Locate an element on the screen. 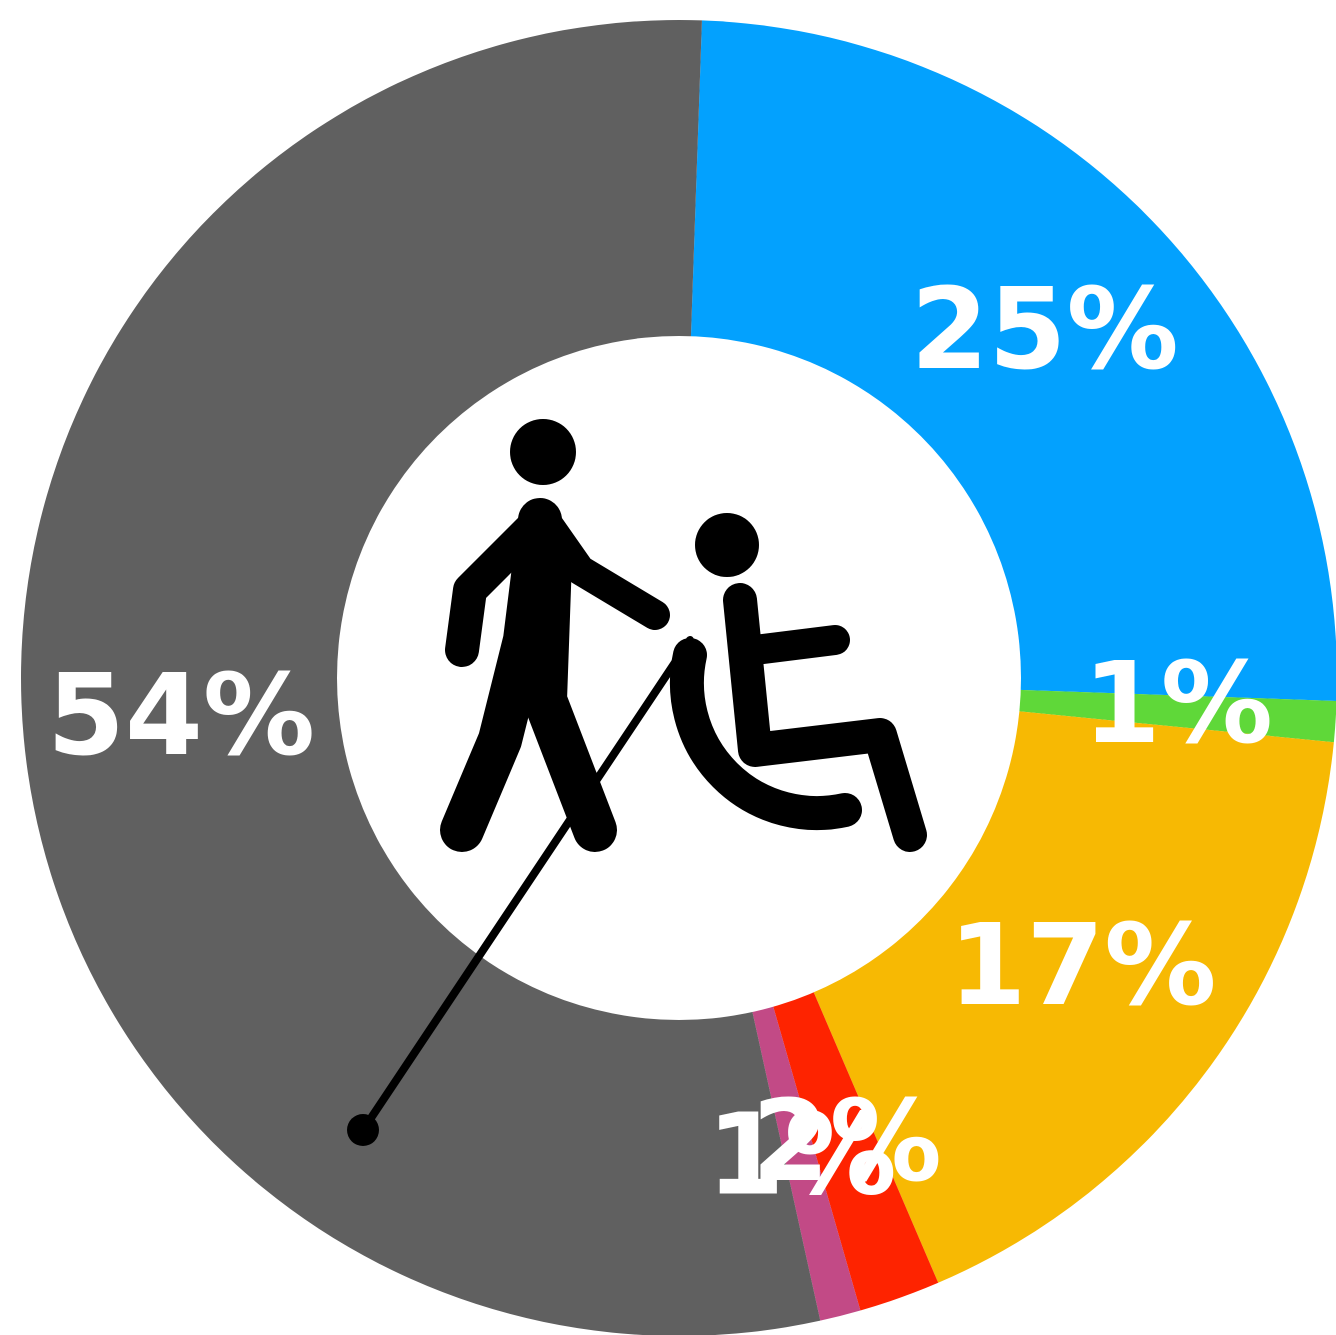 This screenshot has width=1336, height=1335. data-label: 17% is located at coordinates (1082, 966).